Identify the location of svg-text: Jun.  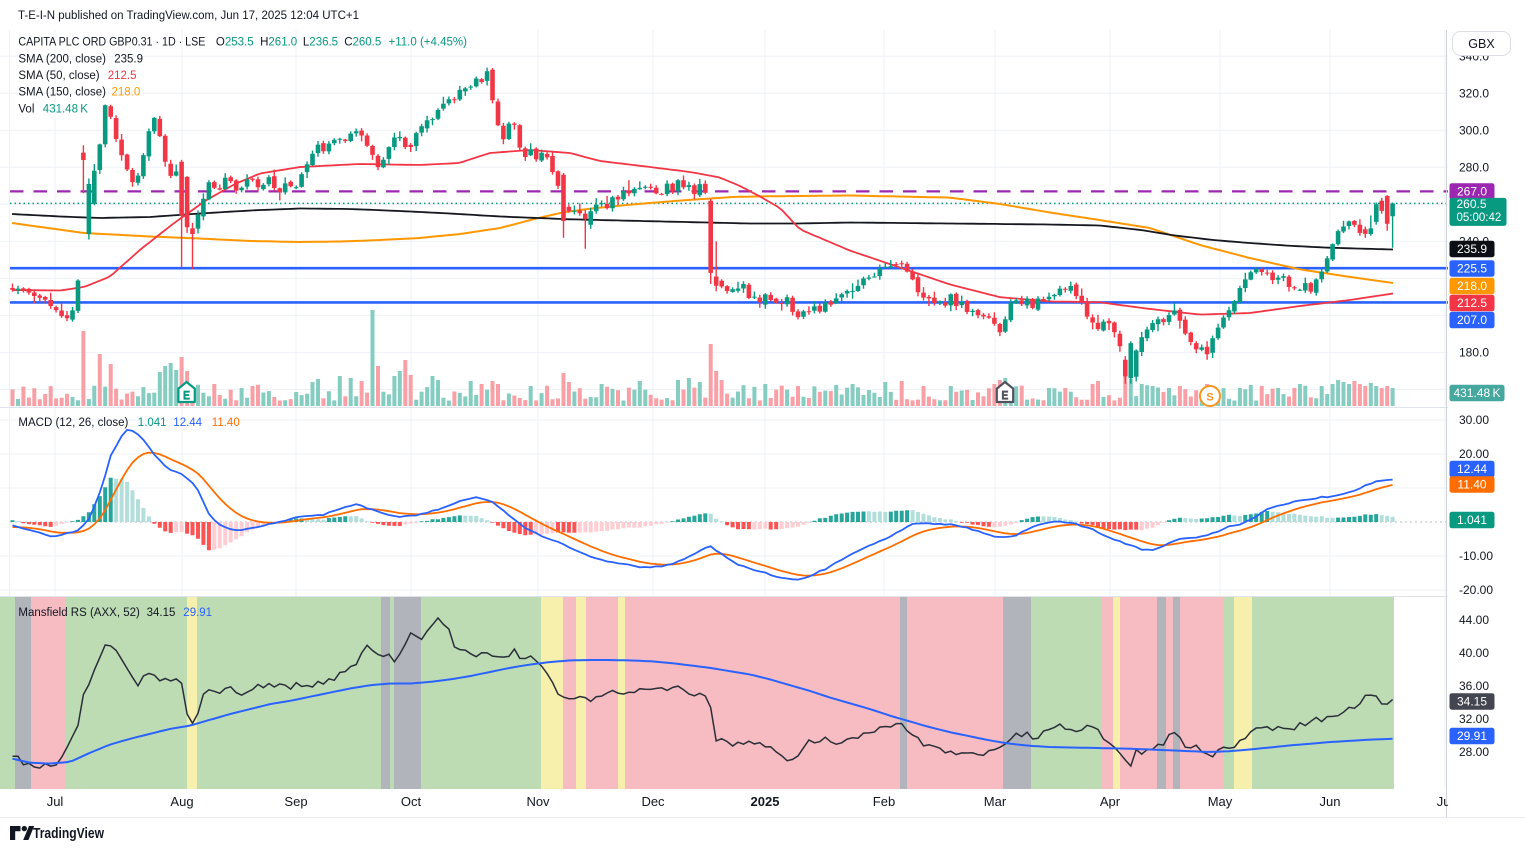
(1330, 801).